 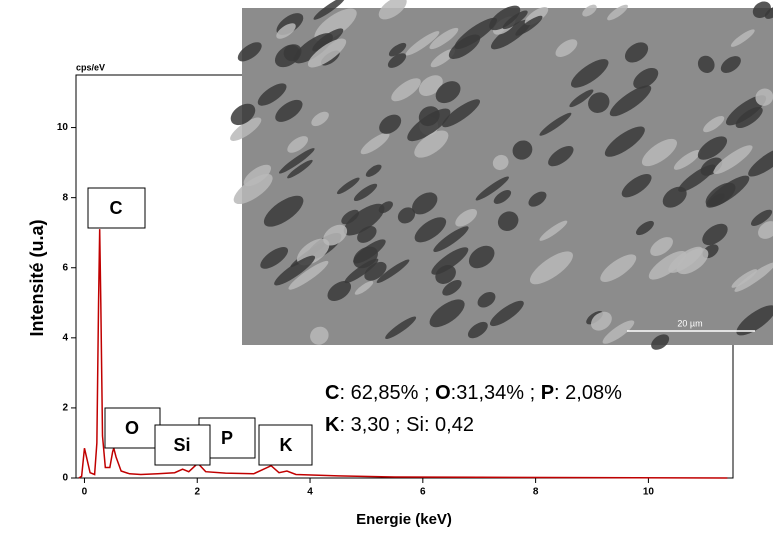 I want to click on scale-bar-label: 20 µm, so click(x=689, y=323).